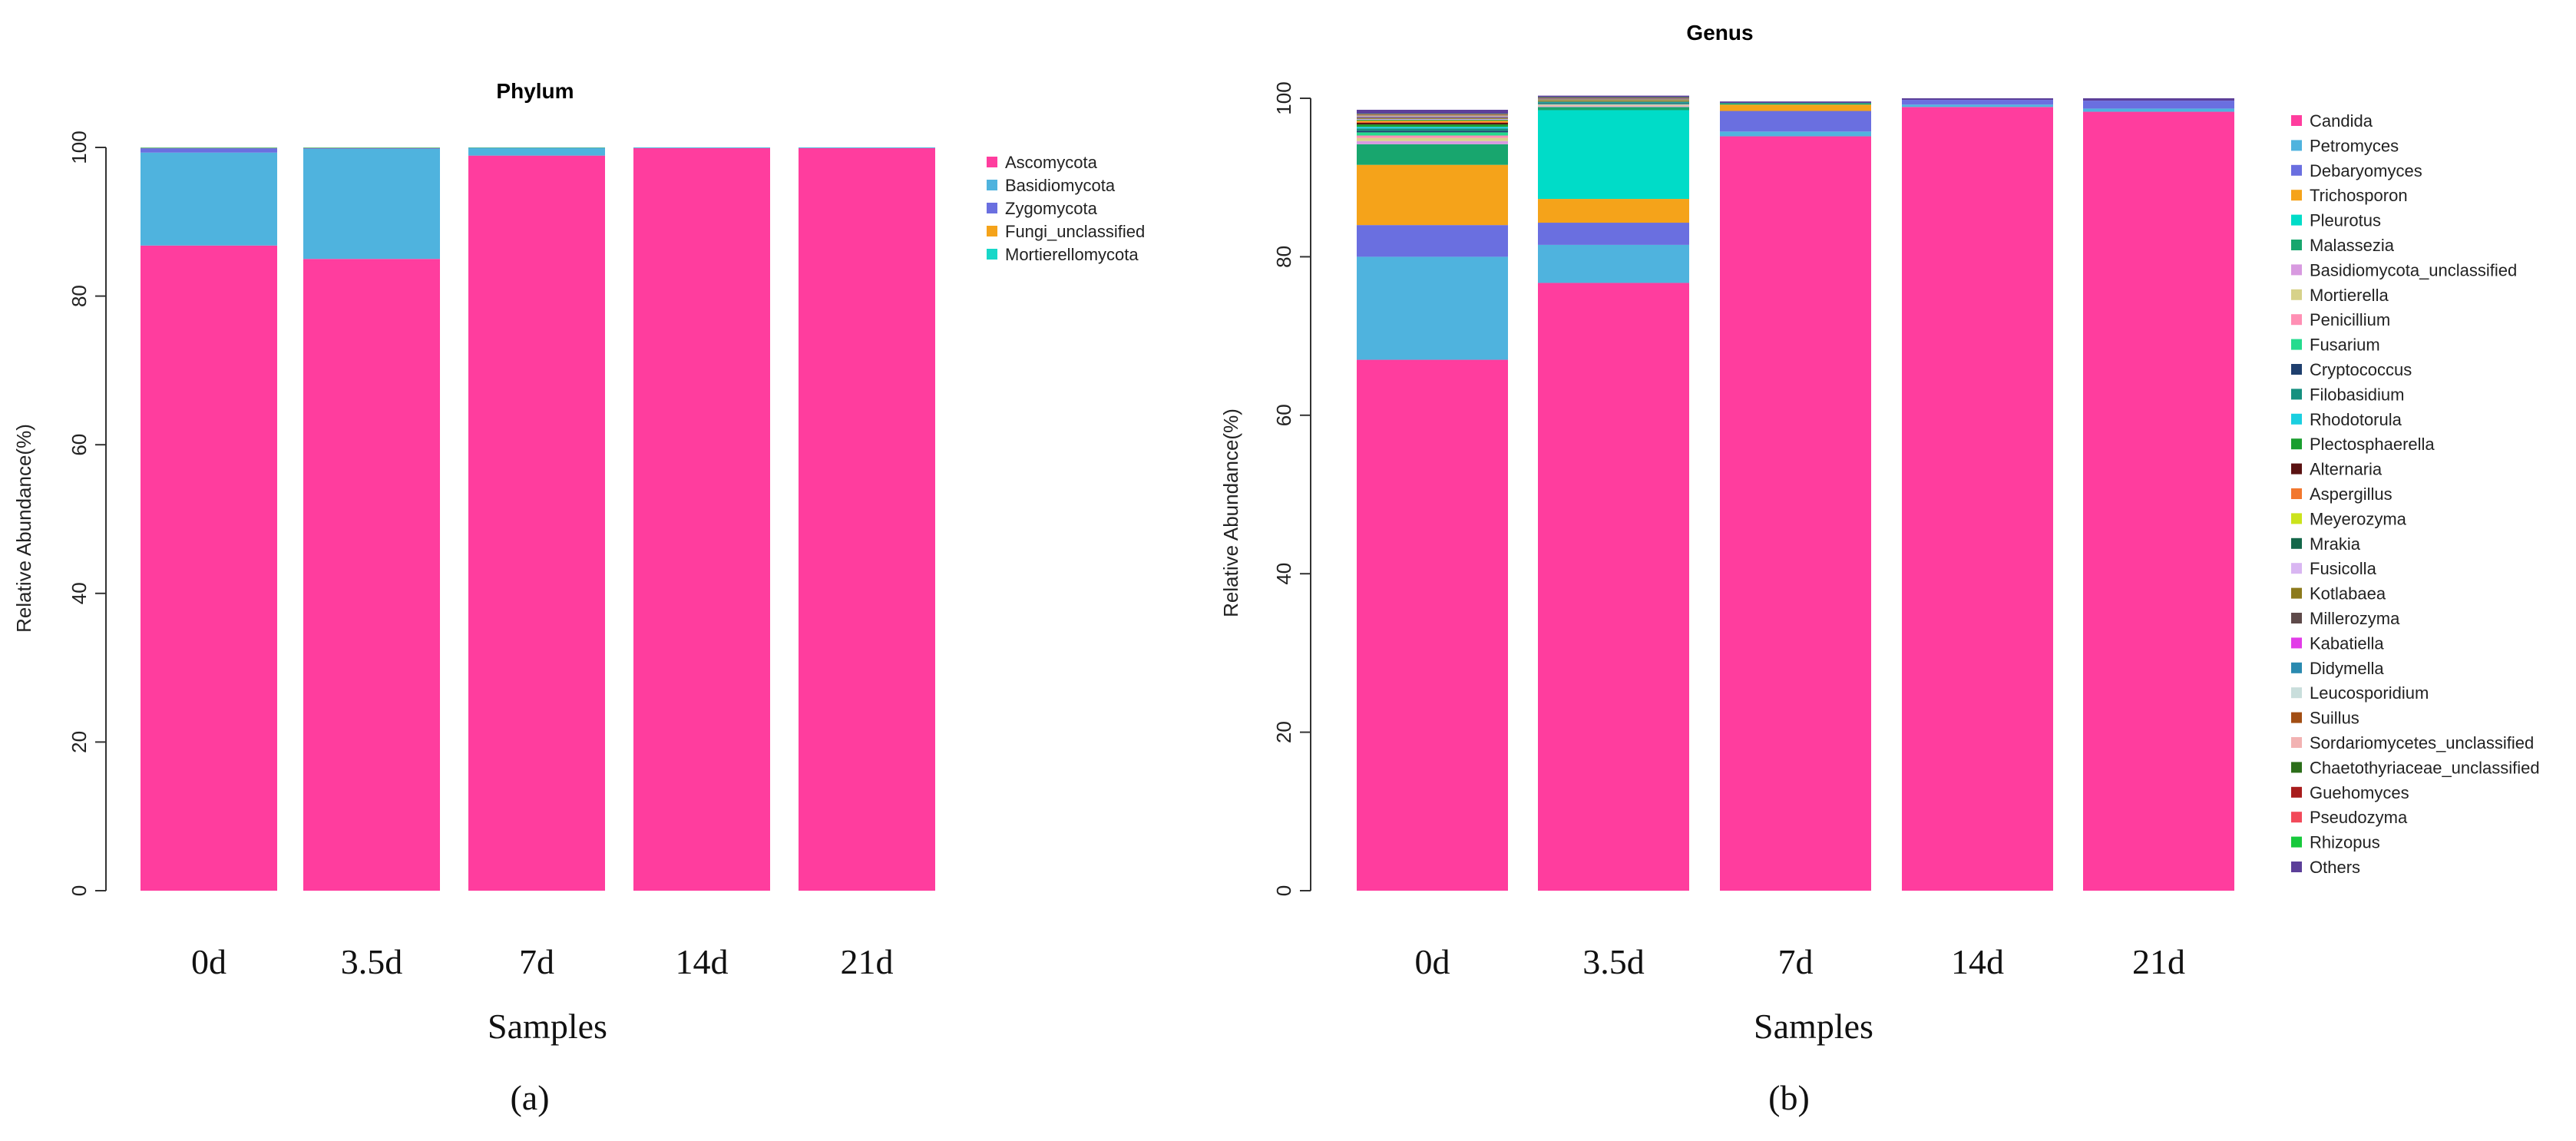  I want to click on genus-bar-0d-pseudozyma, so click(1432, 114).